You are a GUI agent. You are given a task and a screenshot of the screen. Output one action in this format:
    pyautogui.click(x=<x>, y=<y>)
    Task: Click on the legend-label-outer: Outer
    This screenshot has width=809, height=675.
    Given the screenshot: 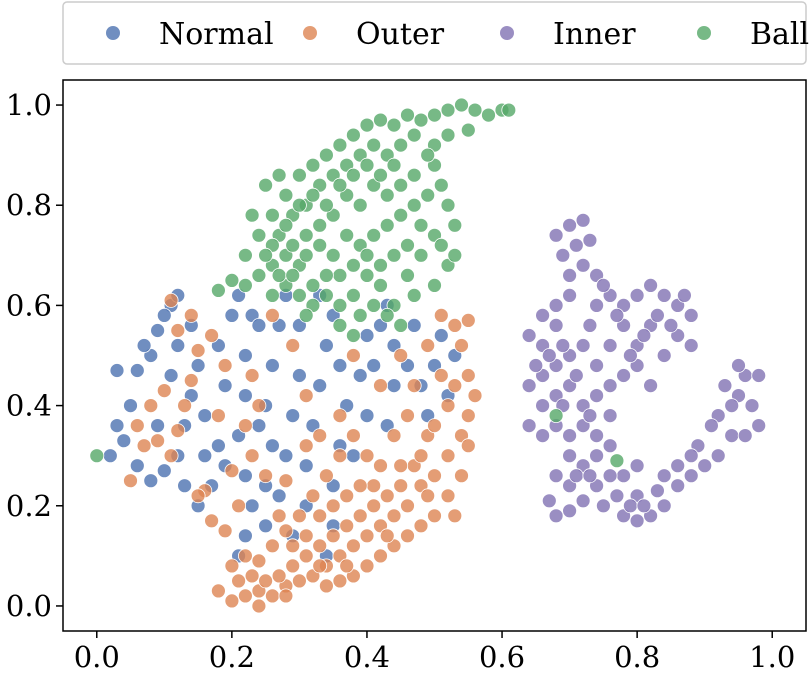 What is the action you would take?
    pyautogui.click(x=400, y=34)
    